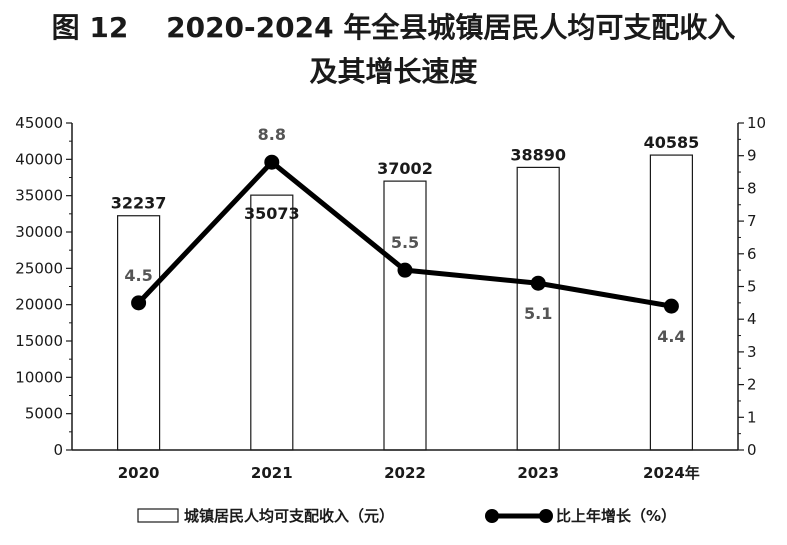 The image size is (787, 545). What do you see at coordinates (752, 156) in the screenshot?
I see `right-tick-label: 9` at bounding box center [752, 156].